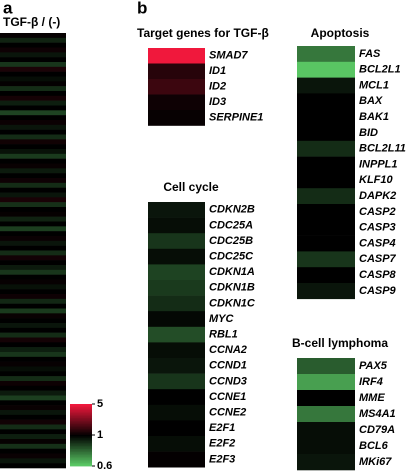  I want to click on gene-label: KLF10, so click(376, 180).